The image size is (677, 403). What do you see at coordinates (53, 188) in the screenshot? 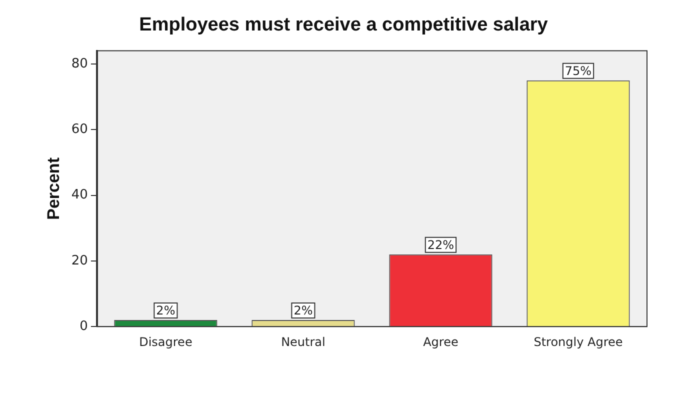
I see `y-axis-title: Percent` at bounding box center [53, 188].